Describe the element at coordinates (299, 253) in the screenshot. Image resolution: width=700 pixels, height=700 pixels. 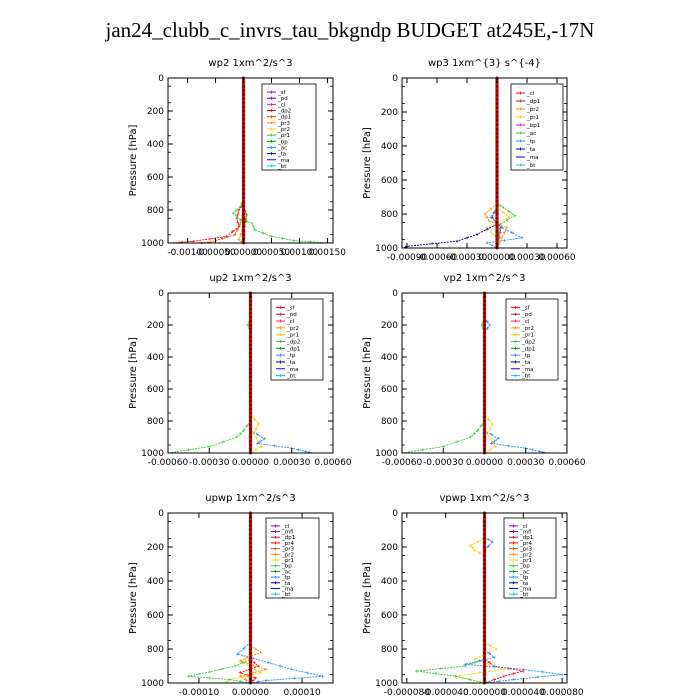
I see `x-tick-label: 0.00100` at that location.